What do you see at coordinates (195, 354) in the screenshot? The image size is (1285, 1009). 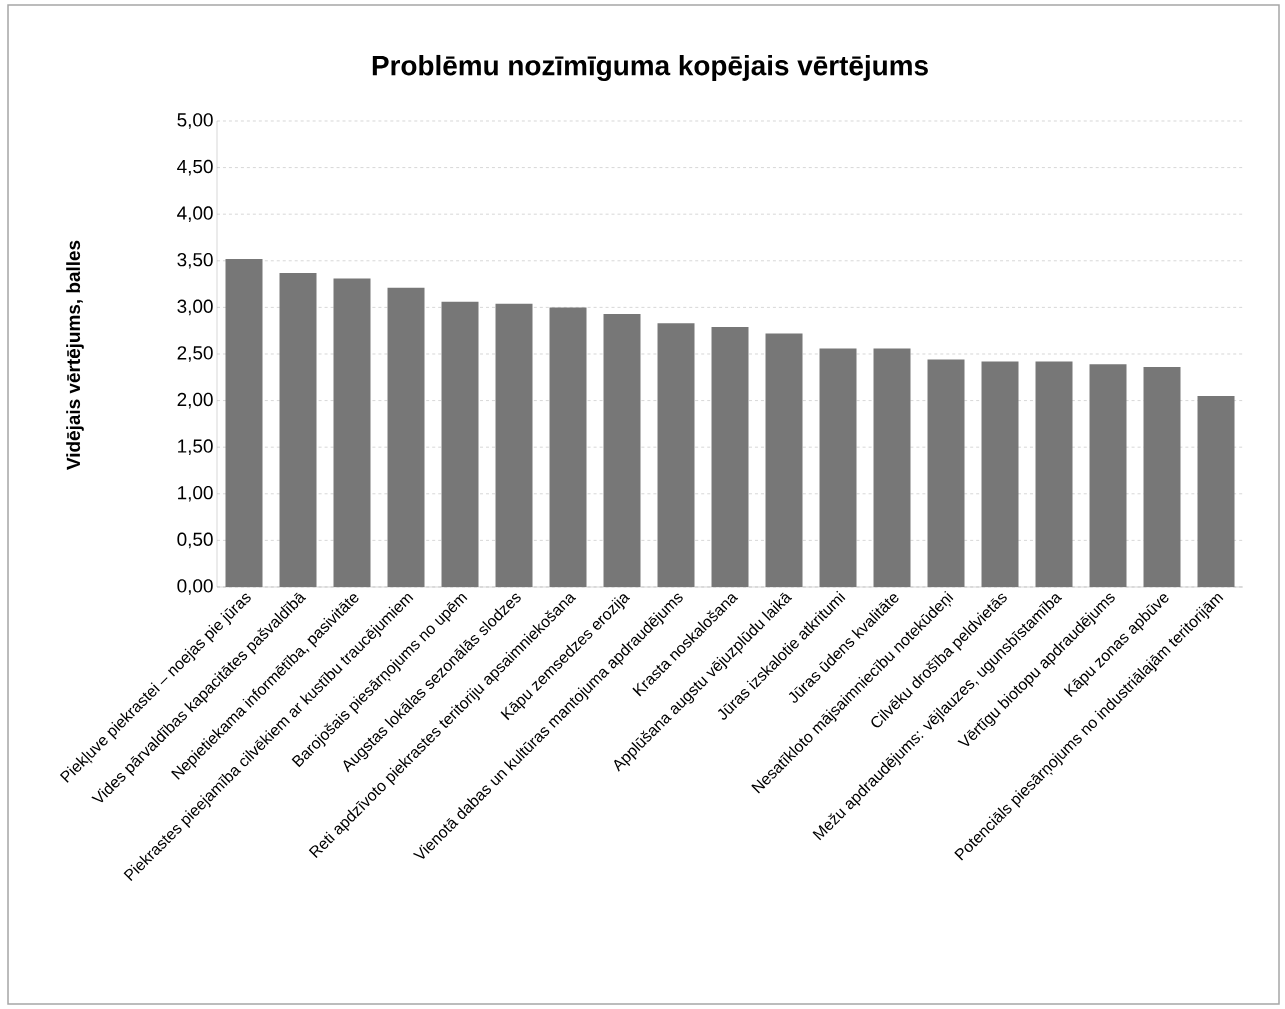 I see `y-tick-label: 2,50` at bounding box center [195, 354].